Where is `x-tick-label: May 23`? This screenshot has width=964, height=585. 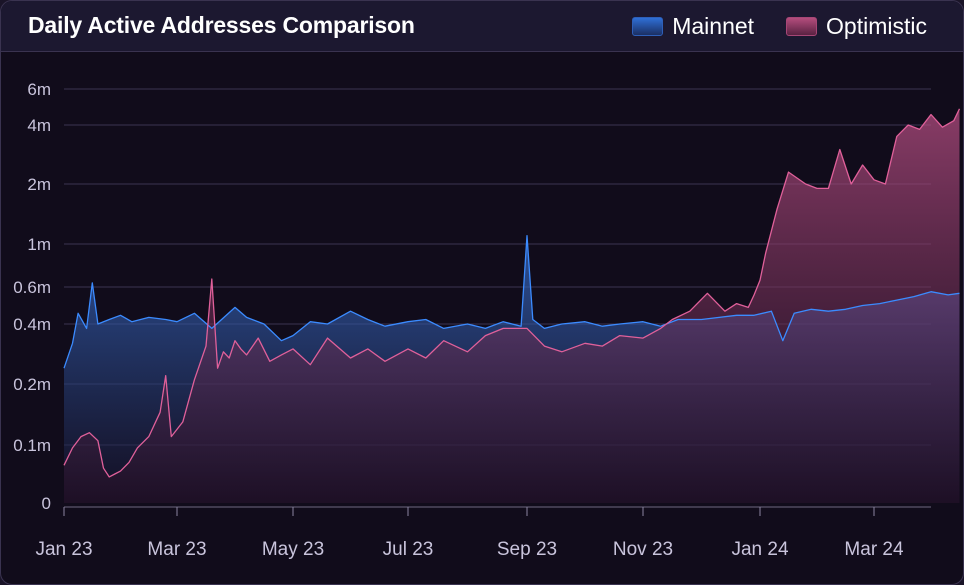 x-tick-label: May 23 is located at coordinates (293, 549).